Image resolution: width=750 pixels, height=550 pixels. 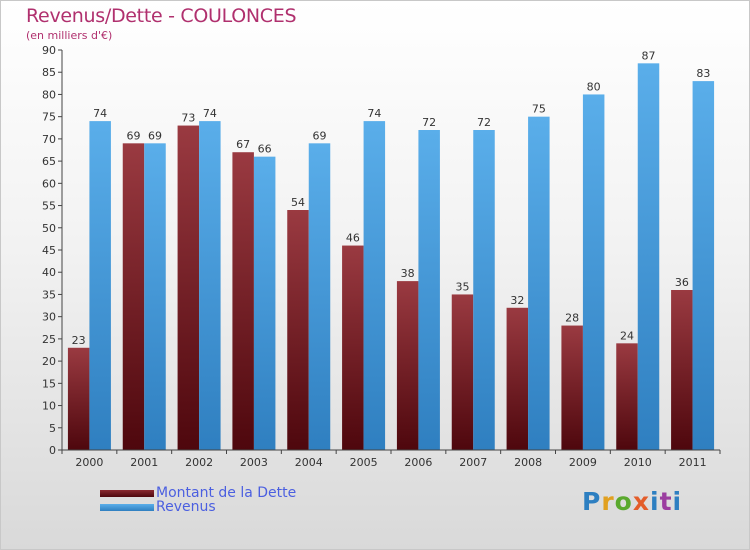 I want to click on x-tick-label: 2000, so click(x=89, y=462).